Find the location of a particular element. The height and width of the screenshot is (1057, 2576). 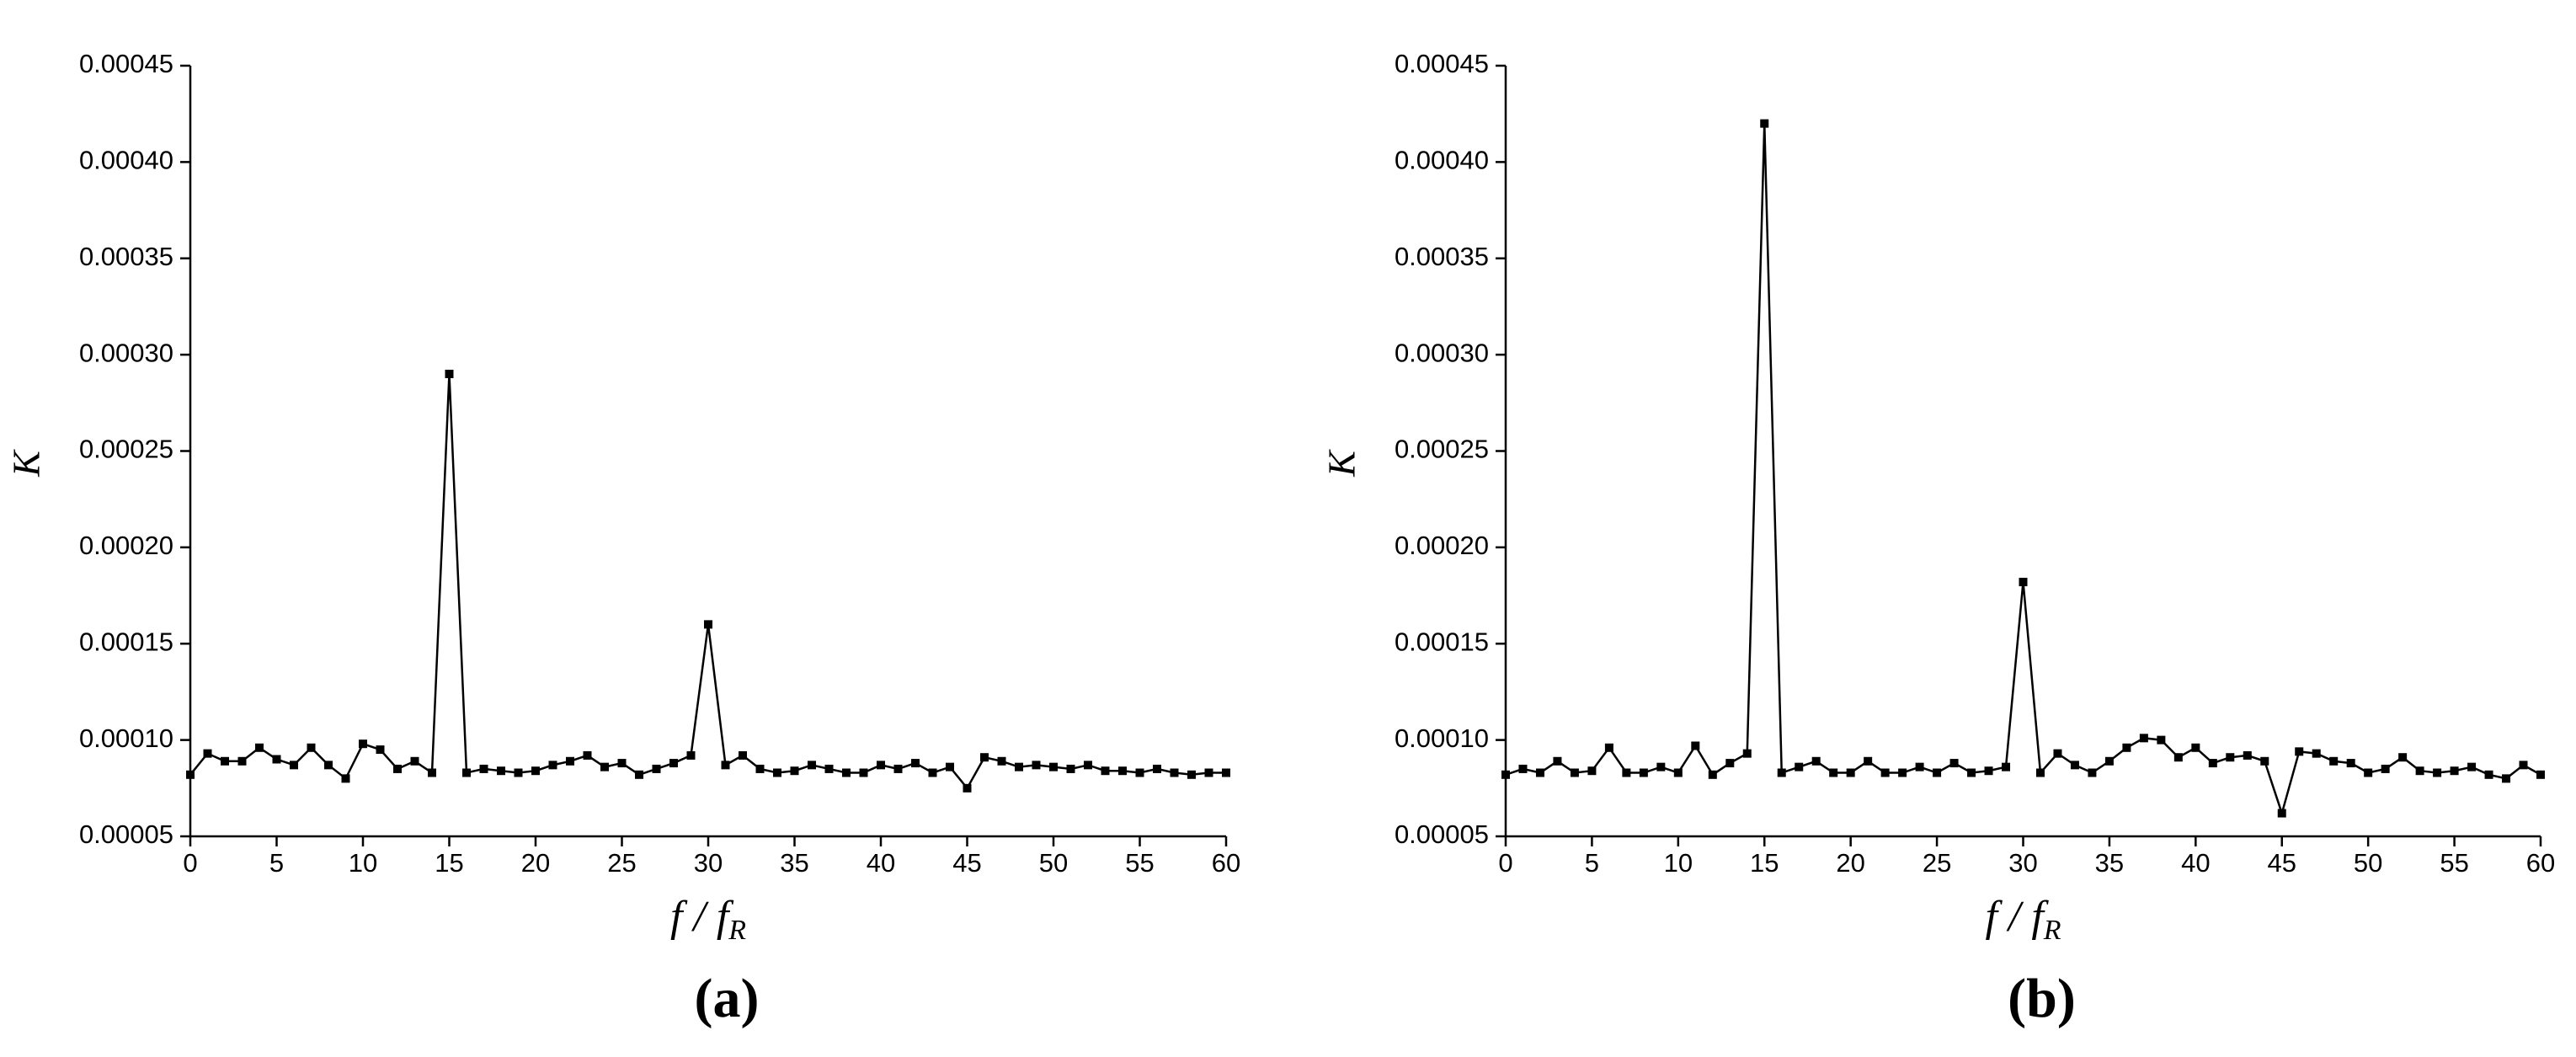

x-tick-label: 45 is located at coordinates (2282, 863).